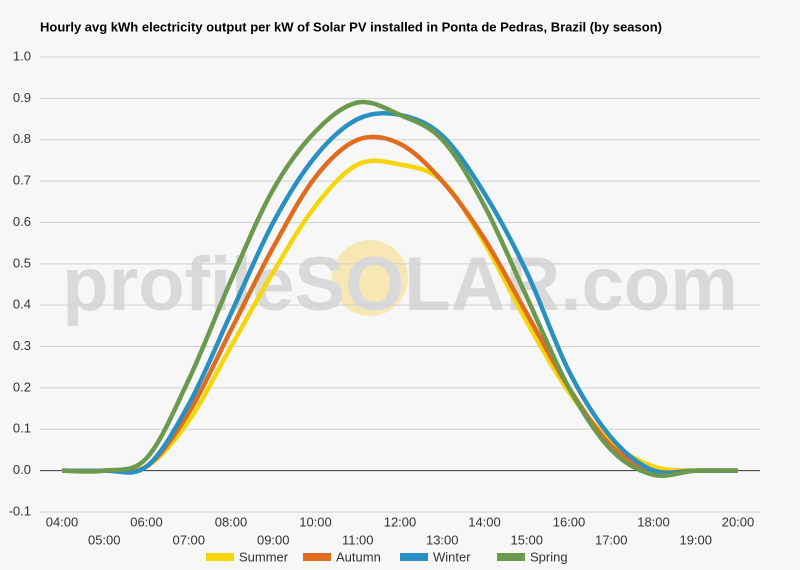 This screenshot has width=800, height=570. What do you see at coordinates (738, 521) in the screenshot?
I see `x-tick-label: 20:00` at bounding box center [738, 521].